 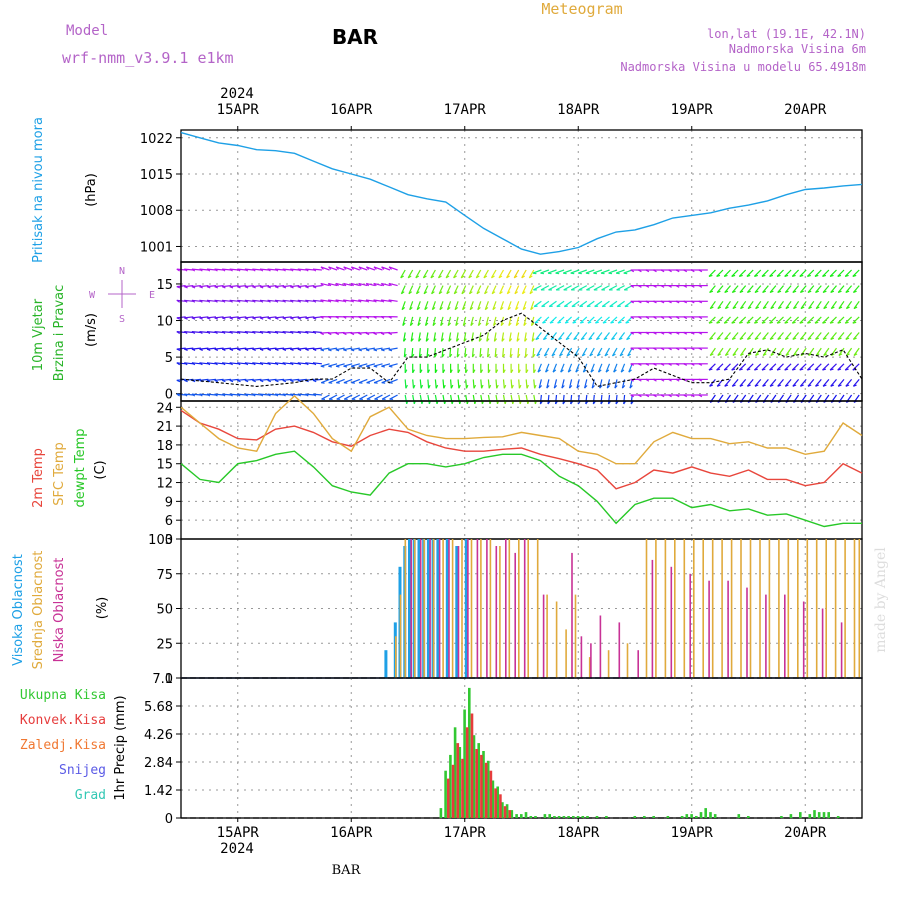 What do you see at coordinates (38, 334) in the screenshot?
I see `wind-ylabel-line1: 10m Vjetar` at bounding box center [38, 334].